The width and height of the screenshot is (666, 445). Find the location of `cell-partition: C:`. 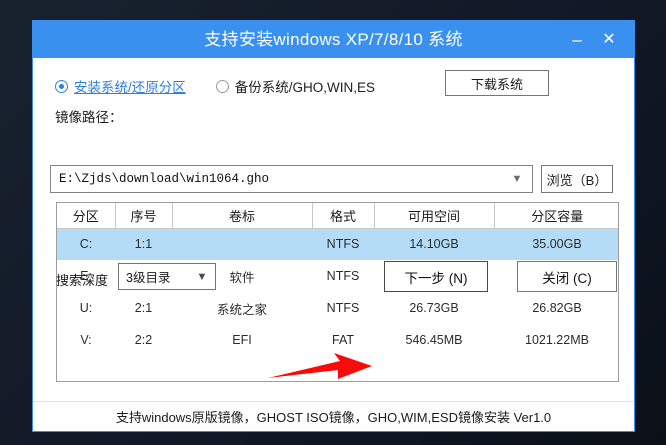

cell-partition: C: is located at coordinates (86, 244).